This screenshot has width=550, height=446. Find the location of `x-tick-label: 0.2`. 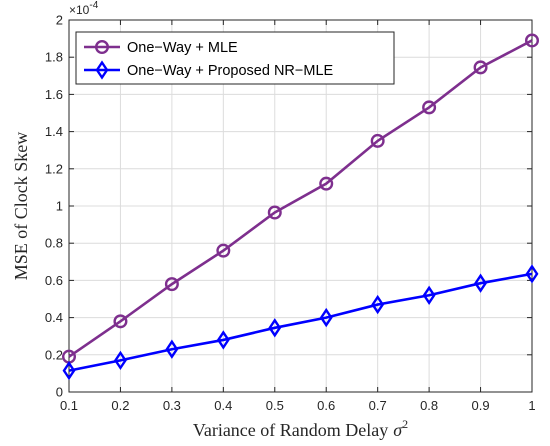

x-tick-label: 0.2 is located at coordinates (120, 405).